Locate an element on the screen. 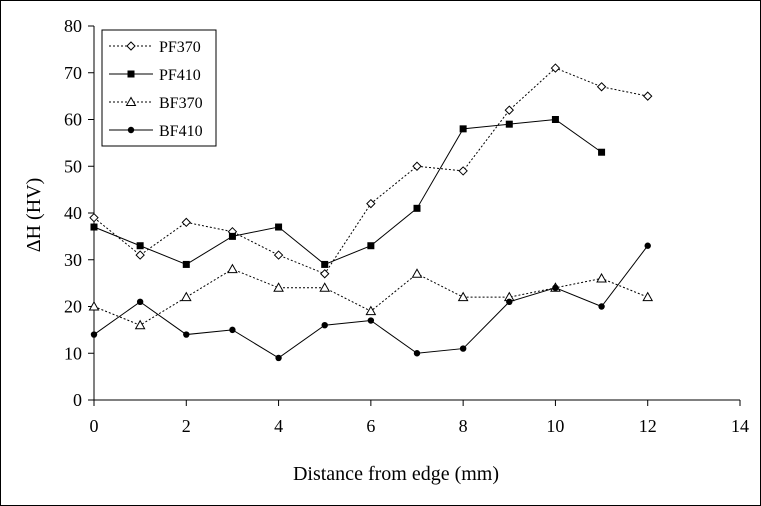 The height and width of the screenshot is (506, 761). series-line-bf370 is located at coordinates (370, 297).